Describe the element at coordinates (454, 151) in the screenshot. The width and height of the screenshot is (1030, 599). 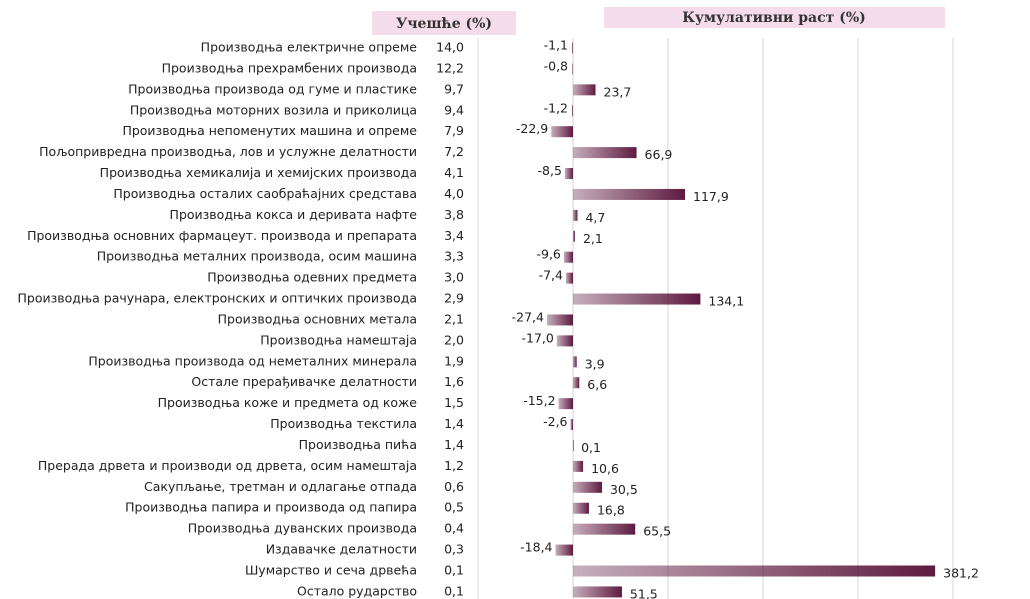
I see `share-value: 7,2` at that location.